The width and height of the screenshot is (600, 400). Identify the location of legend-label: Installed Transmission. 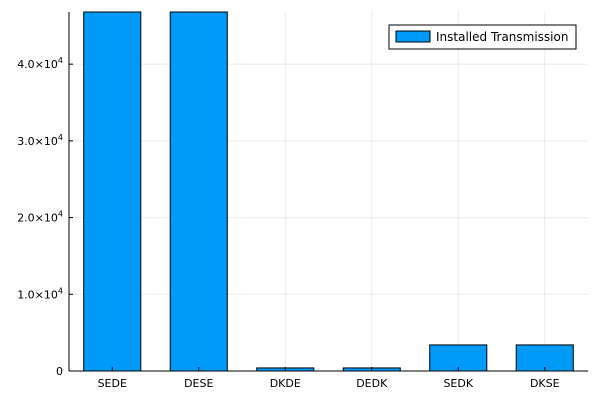
(502, 37).